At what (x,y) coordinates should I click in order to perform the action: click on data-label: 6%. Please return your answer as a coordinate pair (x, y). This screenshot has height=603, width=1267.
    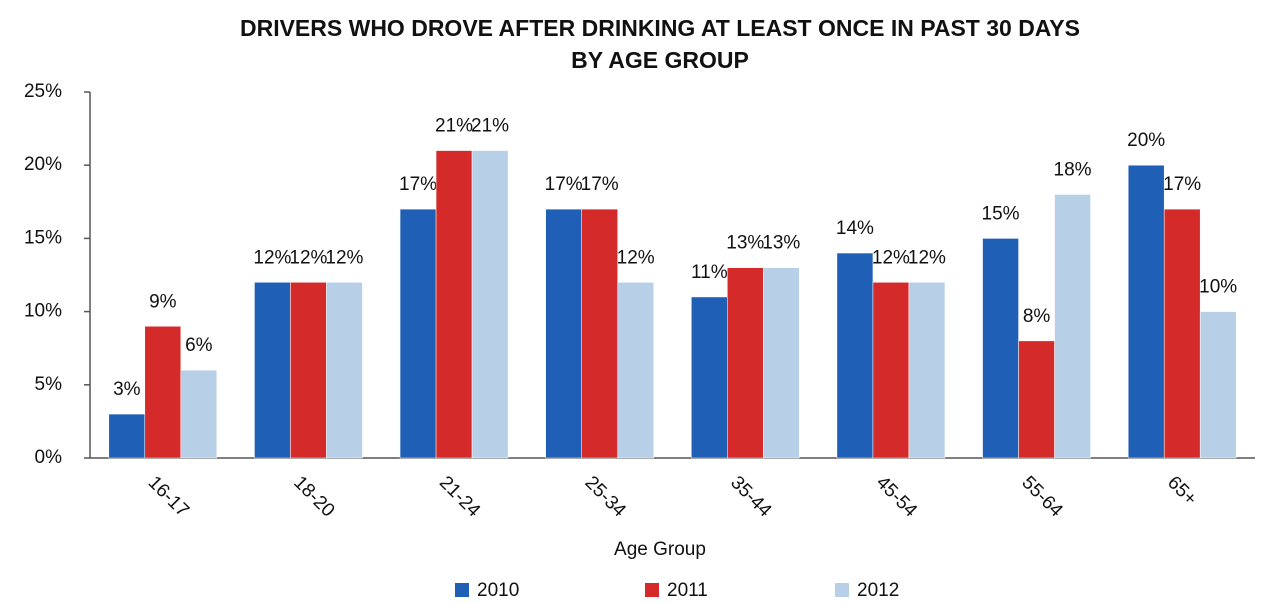
    Looking at the image, I should click on (199, 345).